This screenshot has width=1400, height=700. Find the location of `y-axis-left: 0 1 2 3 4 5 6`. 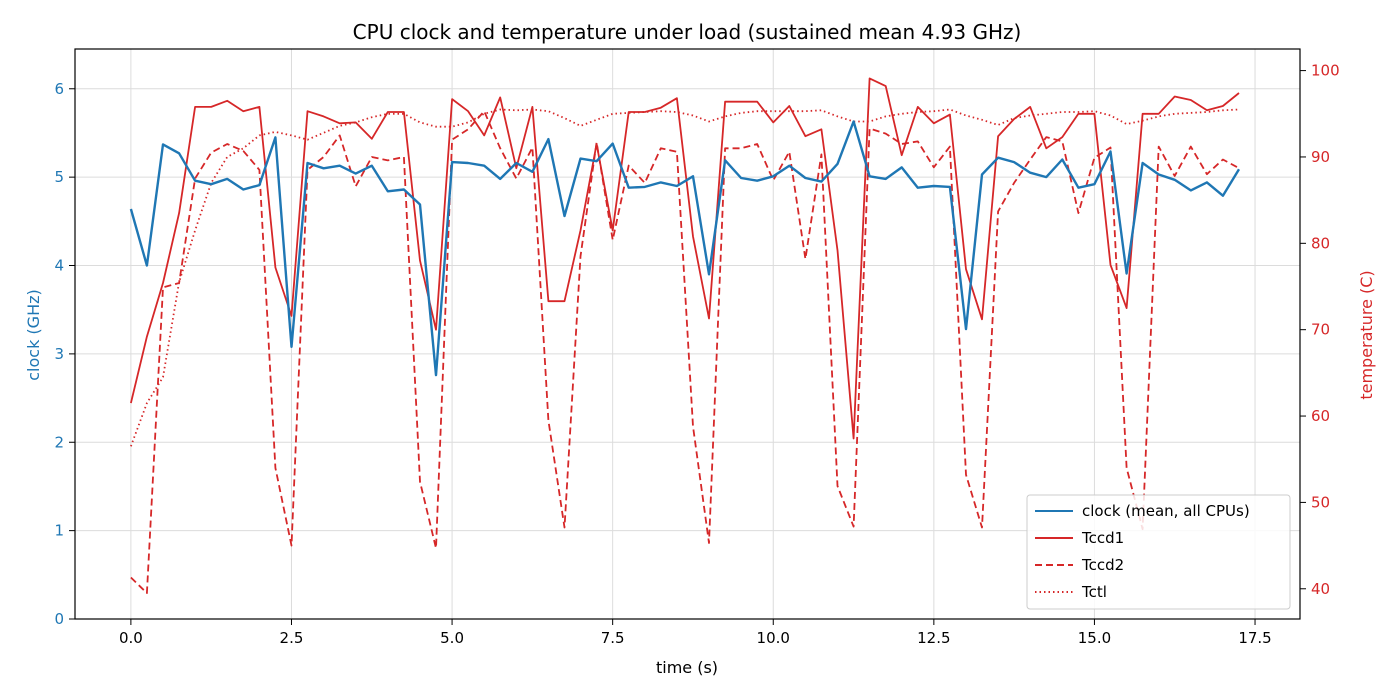

y-axis-left: 0 1 2 3 4 5 6 is located at coordinates (64, 354).